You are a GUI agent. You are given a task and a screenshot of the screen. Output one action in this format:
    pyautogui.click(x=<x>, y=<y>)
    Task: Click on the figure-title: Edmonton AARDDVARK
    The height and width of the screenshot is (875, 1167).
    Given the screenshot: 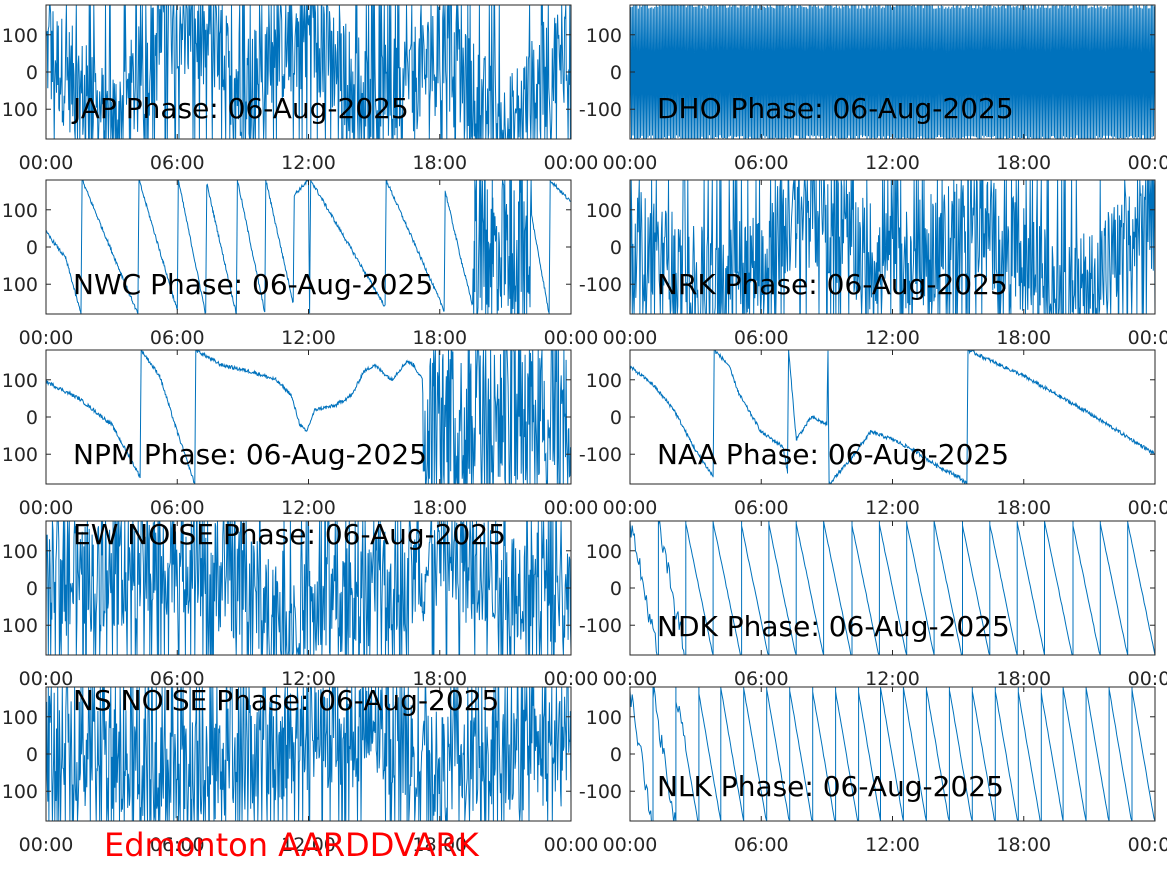 What is the action you would take?
    pyautogui.click(x=291, y=845)
    